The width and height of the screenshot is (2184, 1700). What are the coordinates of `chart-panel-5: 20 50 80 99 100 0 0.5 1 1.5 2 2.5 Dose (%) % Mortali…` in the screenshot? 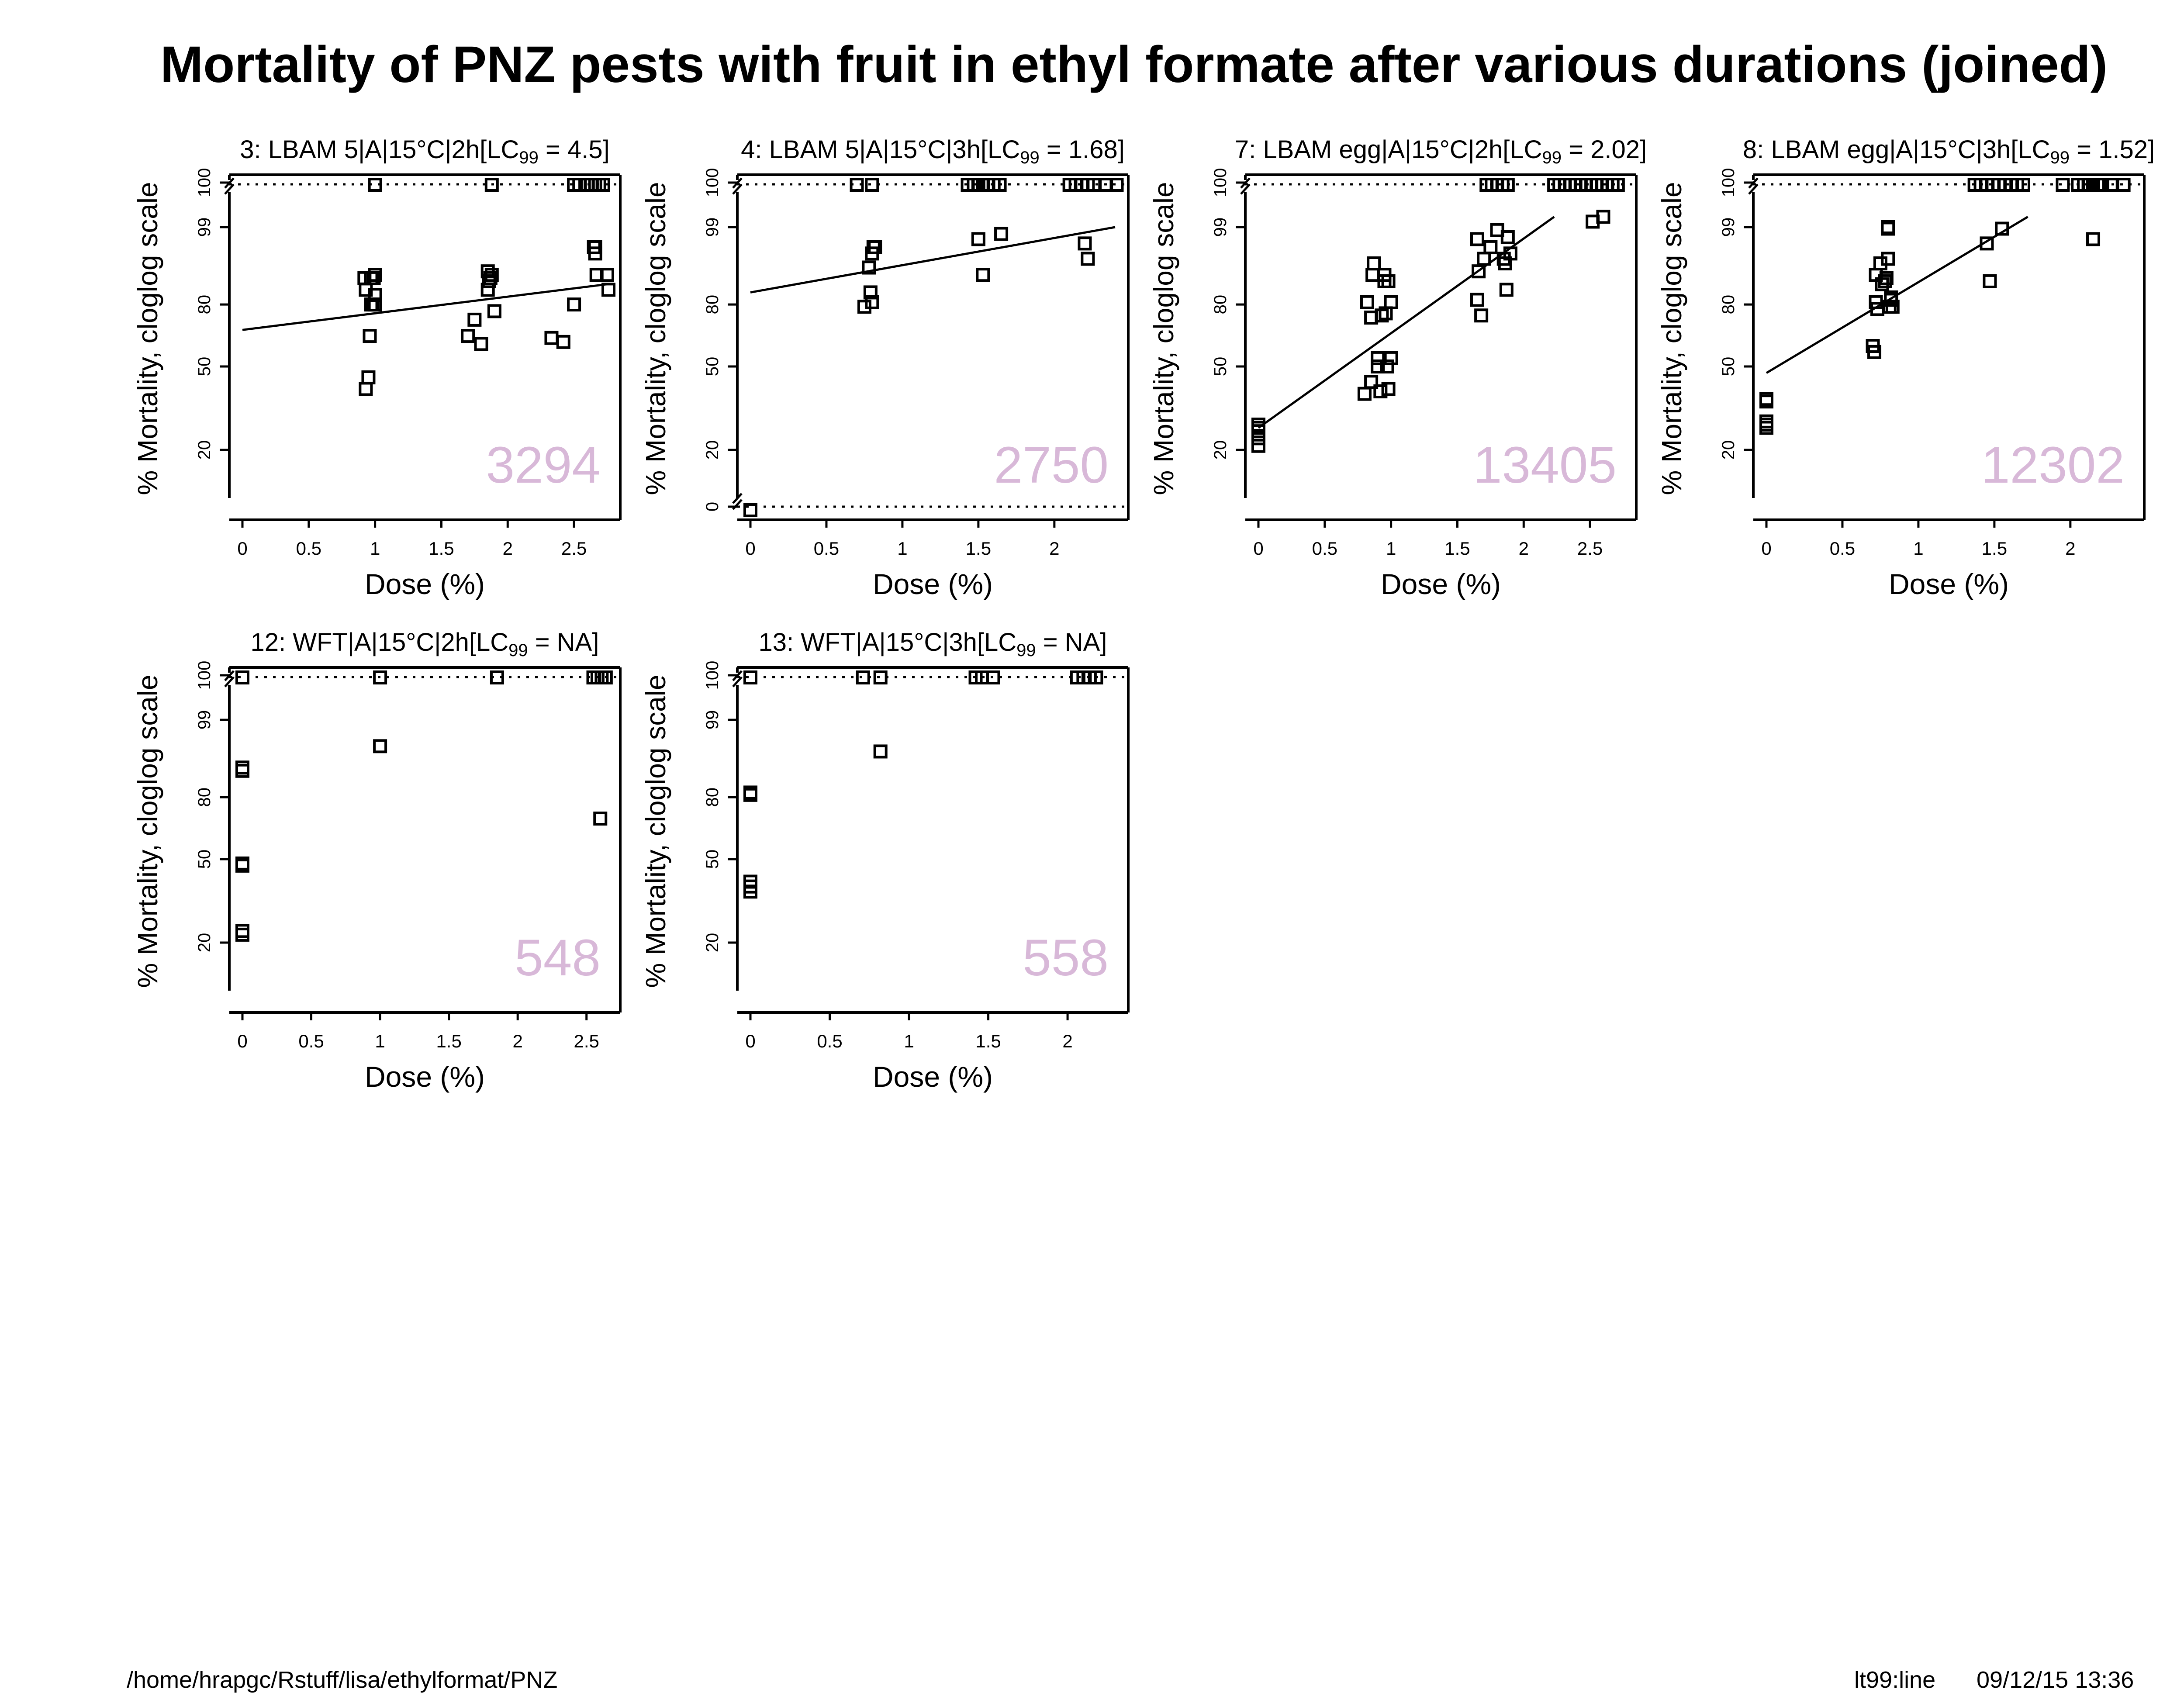 It's located at (377, 861).